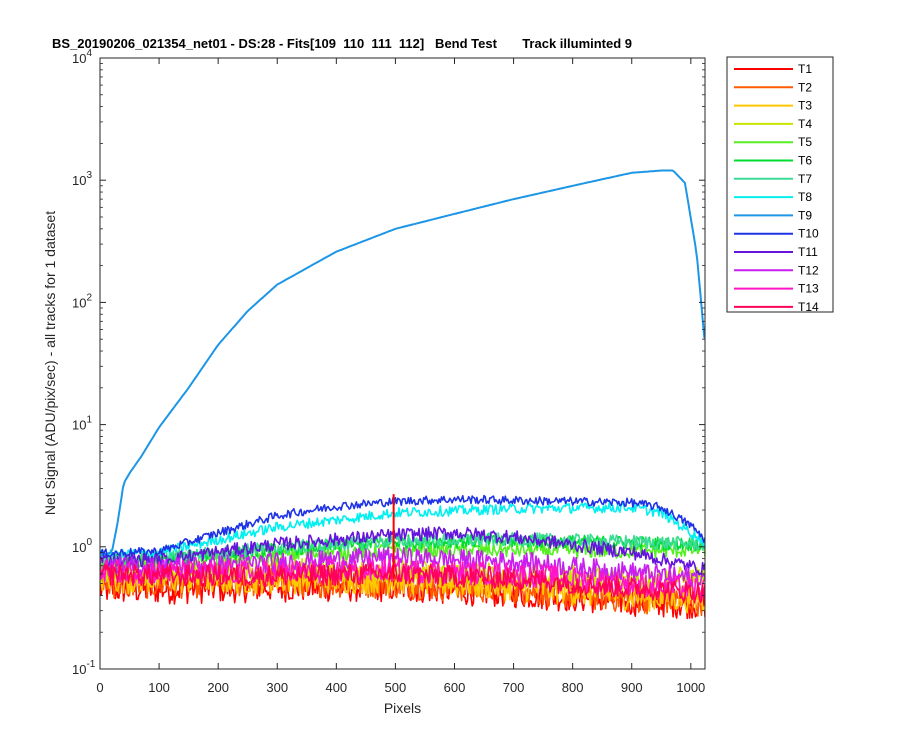 The image size is (900, 750). I want to click on x-tick-label: 400, so click(336, 687).